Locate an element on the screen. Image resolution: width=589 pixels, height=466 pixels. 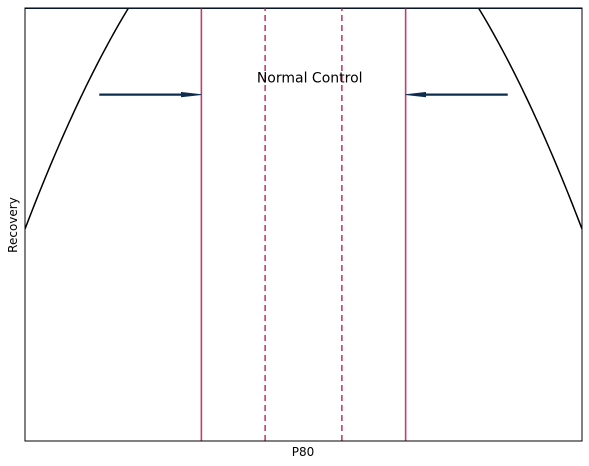
y-axis-label: Recovery is located at coordinates (13, 225).